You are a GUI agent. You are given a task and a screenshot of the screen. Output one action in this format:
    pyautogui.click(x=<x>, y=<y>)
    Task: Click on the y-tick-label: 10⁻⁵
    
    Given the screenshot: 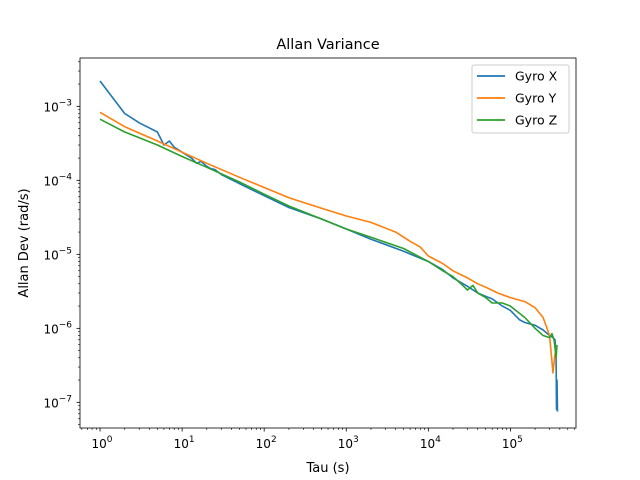 What is the action you would take?
    pyautogui.click(x=57, y=254)
    